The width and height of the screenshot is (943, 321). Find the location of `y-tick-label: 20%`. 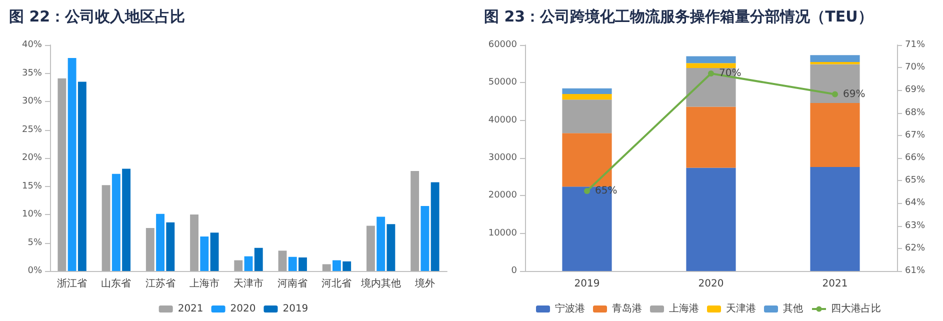

y-tick-label: 20% is located at coordinates (32, 158).